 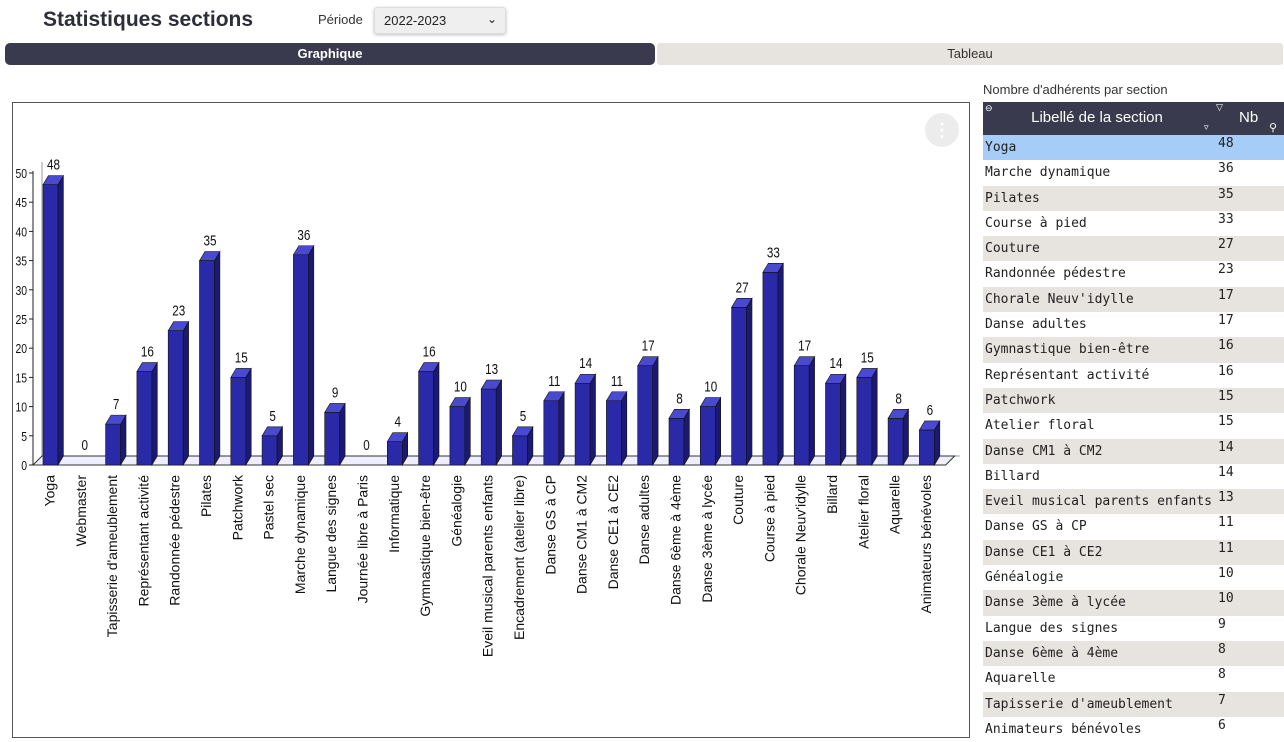 I want to click on y-tick-label: 35, so click(x=21, y=262).